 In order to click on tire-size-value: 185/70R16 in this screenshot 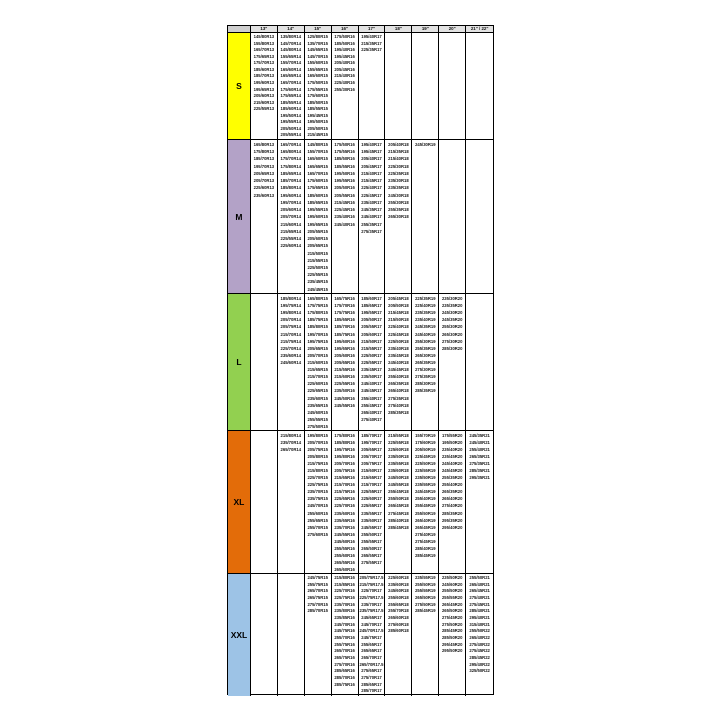, I will do `click(344, 327)`.